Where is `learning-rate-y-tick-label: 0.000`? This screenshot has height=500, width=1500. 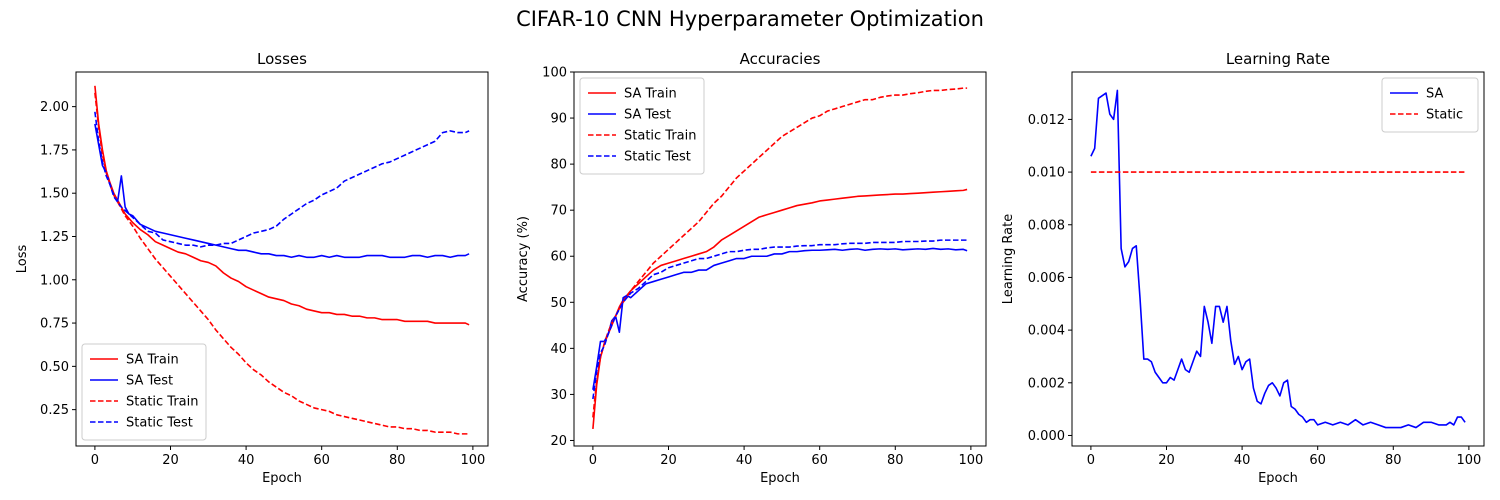
learning-rate-y-tick-label: 0.000 is located at coordinates (1046, 436).